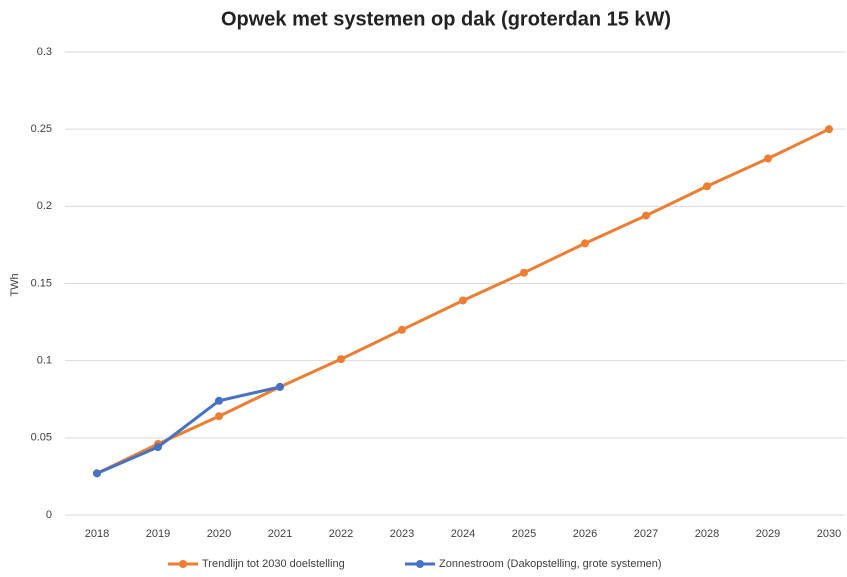 Image resolution: width=847 pixels, height=577 pixels. I want to click on legend-label: Trendlijn tot 2030 doelstelling, so click(273, 564).